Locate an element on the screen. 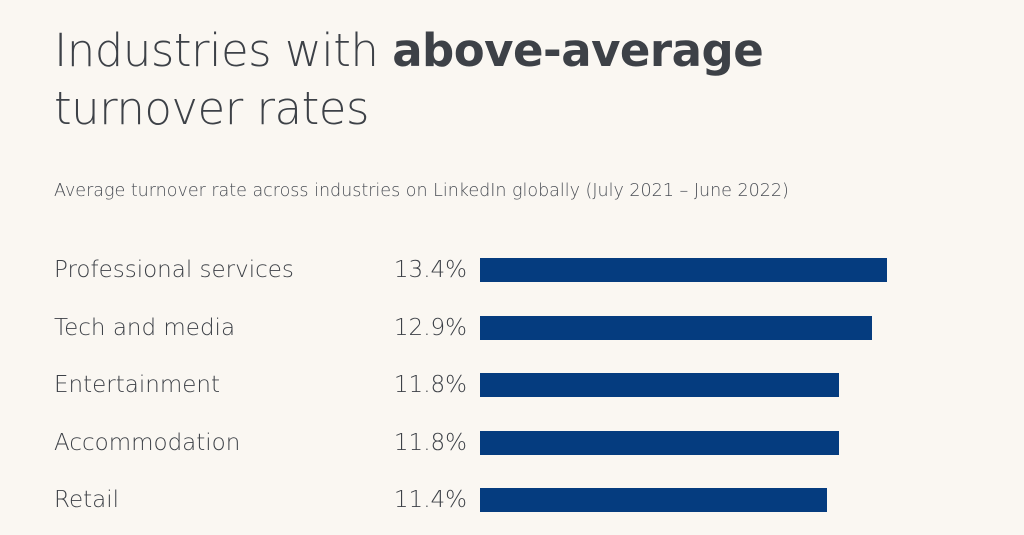 The image size is (1024, 535). value-label: 11.4% is located at coordinates (430, 500).